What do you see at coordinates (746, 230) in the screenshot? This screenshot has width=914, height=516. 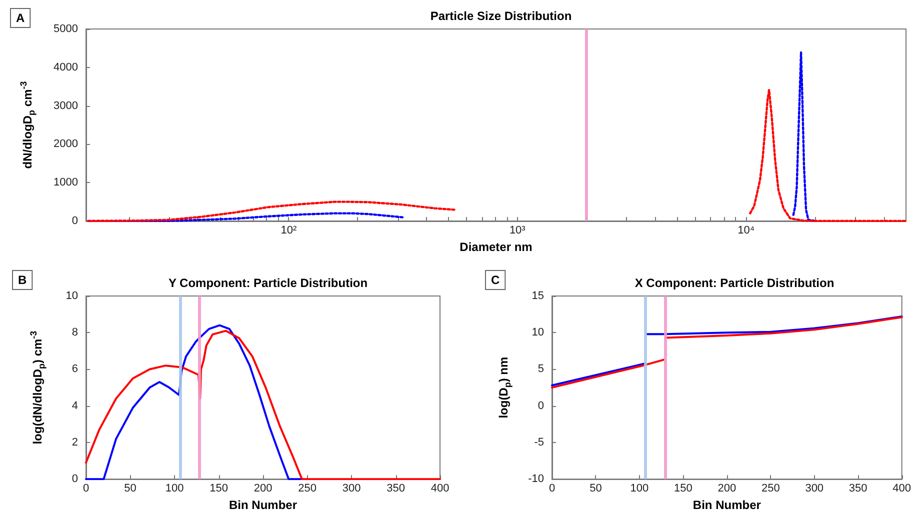 I see `x-tick-label: 10⁴` at bounding box center [746, 230].